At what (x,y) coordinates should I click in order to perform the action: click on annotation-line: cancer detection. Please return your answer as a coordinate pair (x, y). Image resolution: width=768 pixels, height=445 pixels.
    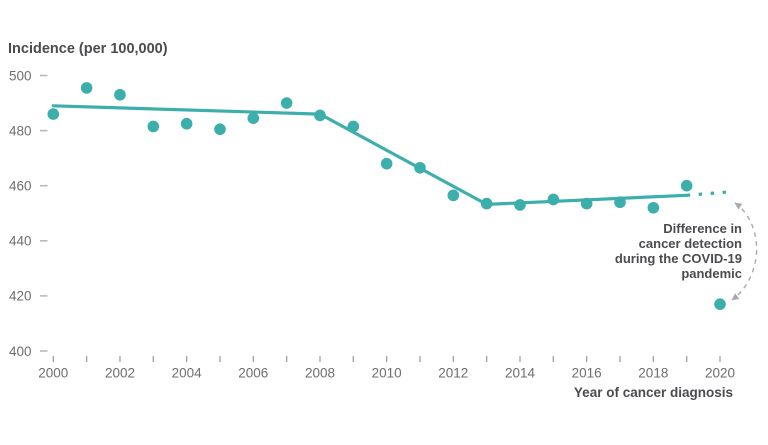
    Looking at the image, I should click on (690, 243).